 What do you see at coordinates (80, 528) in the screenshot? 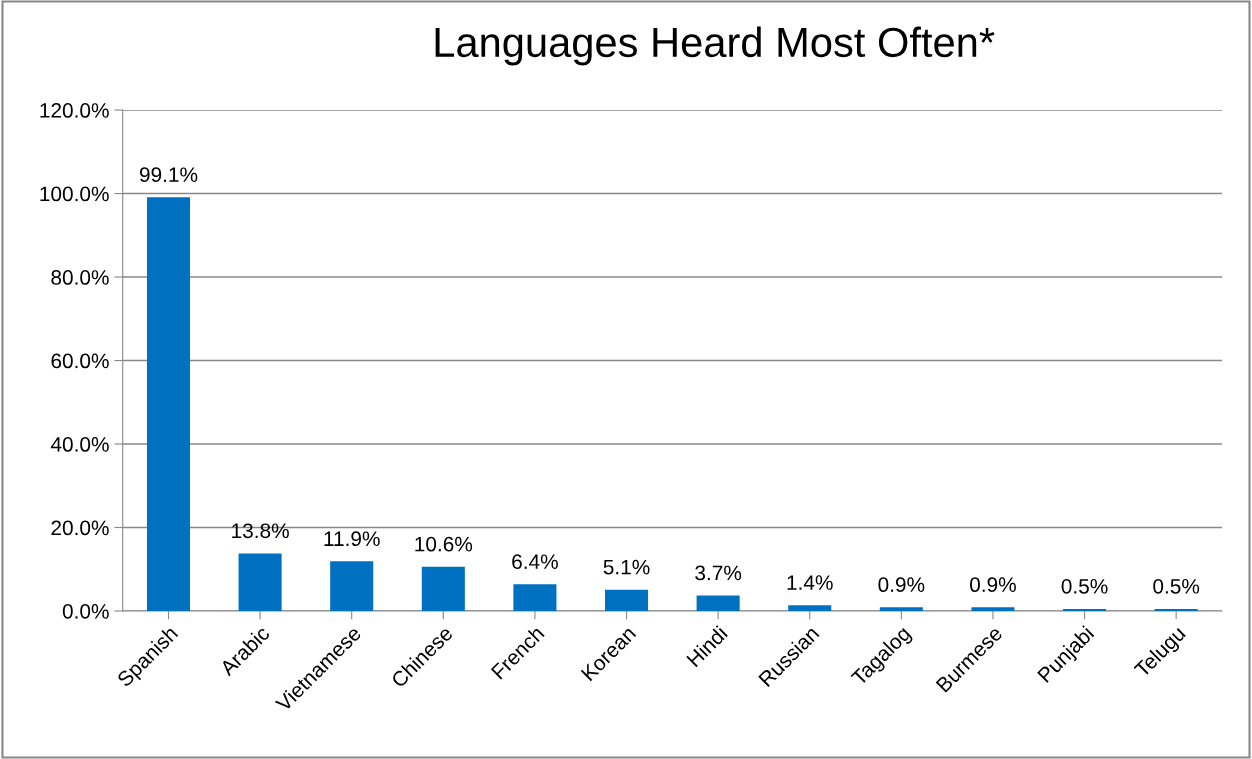
I see `y-tick-label: 20.0%` at bounding box center [80, 528].